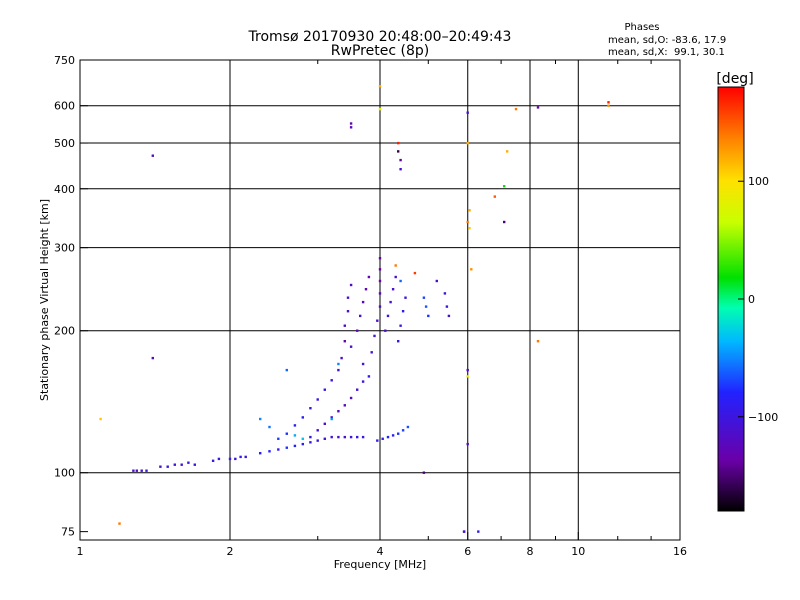 This screenshot has width=800, height=600. Describe the element at coordinates (467, 551) in the screenshot. I see `x-tick-label: 6` at that location.